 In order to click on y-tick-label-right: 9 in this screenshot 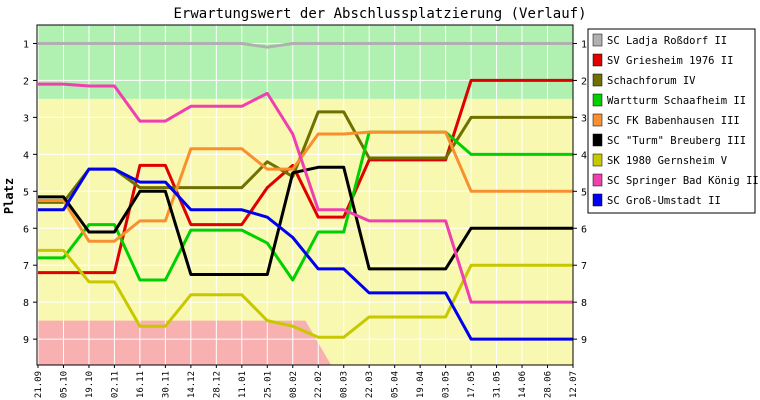, I will do `click(584, 340)`.